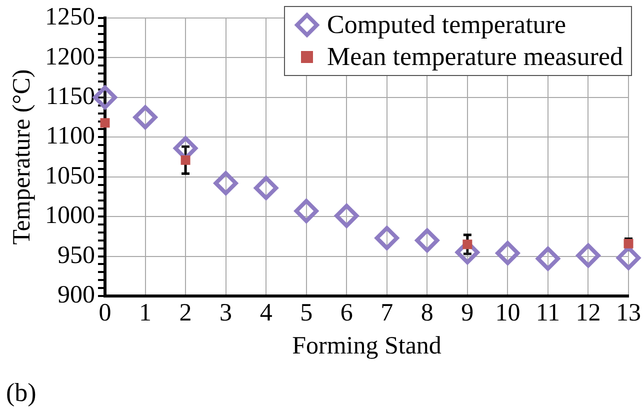 The image size is (644, 410). I want to click on x-tick-label: 8, so click(427, 313).